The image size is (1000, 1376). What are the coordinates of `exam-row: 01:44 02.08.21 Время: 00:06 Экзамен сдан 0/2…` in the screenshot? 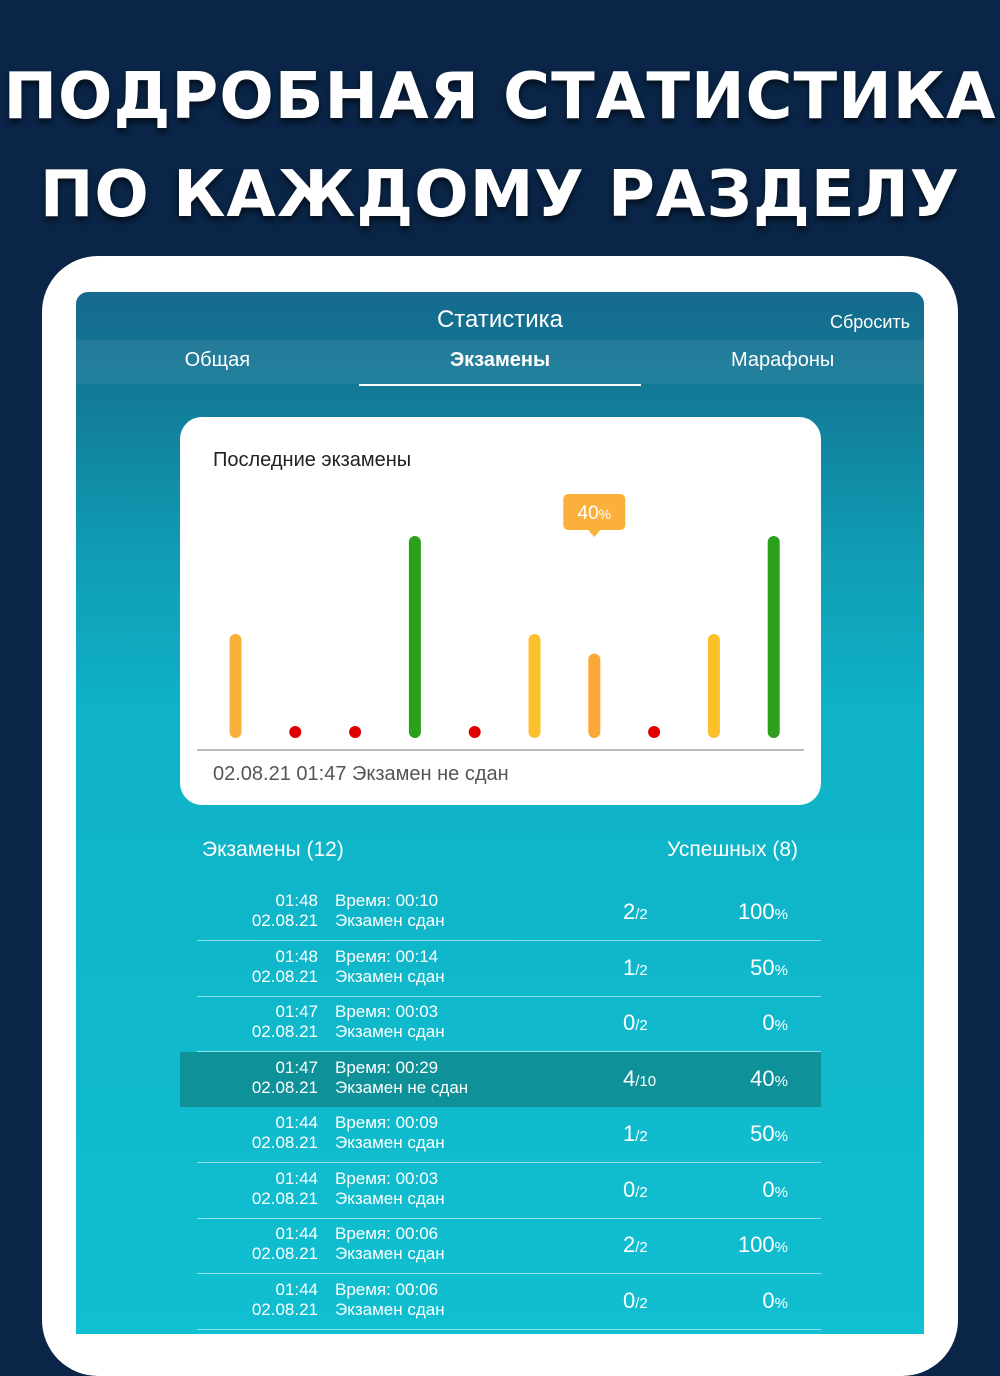 It's located at (509, 1302).